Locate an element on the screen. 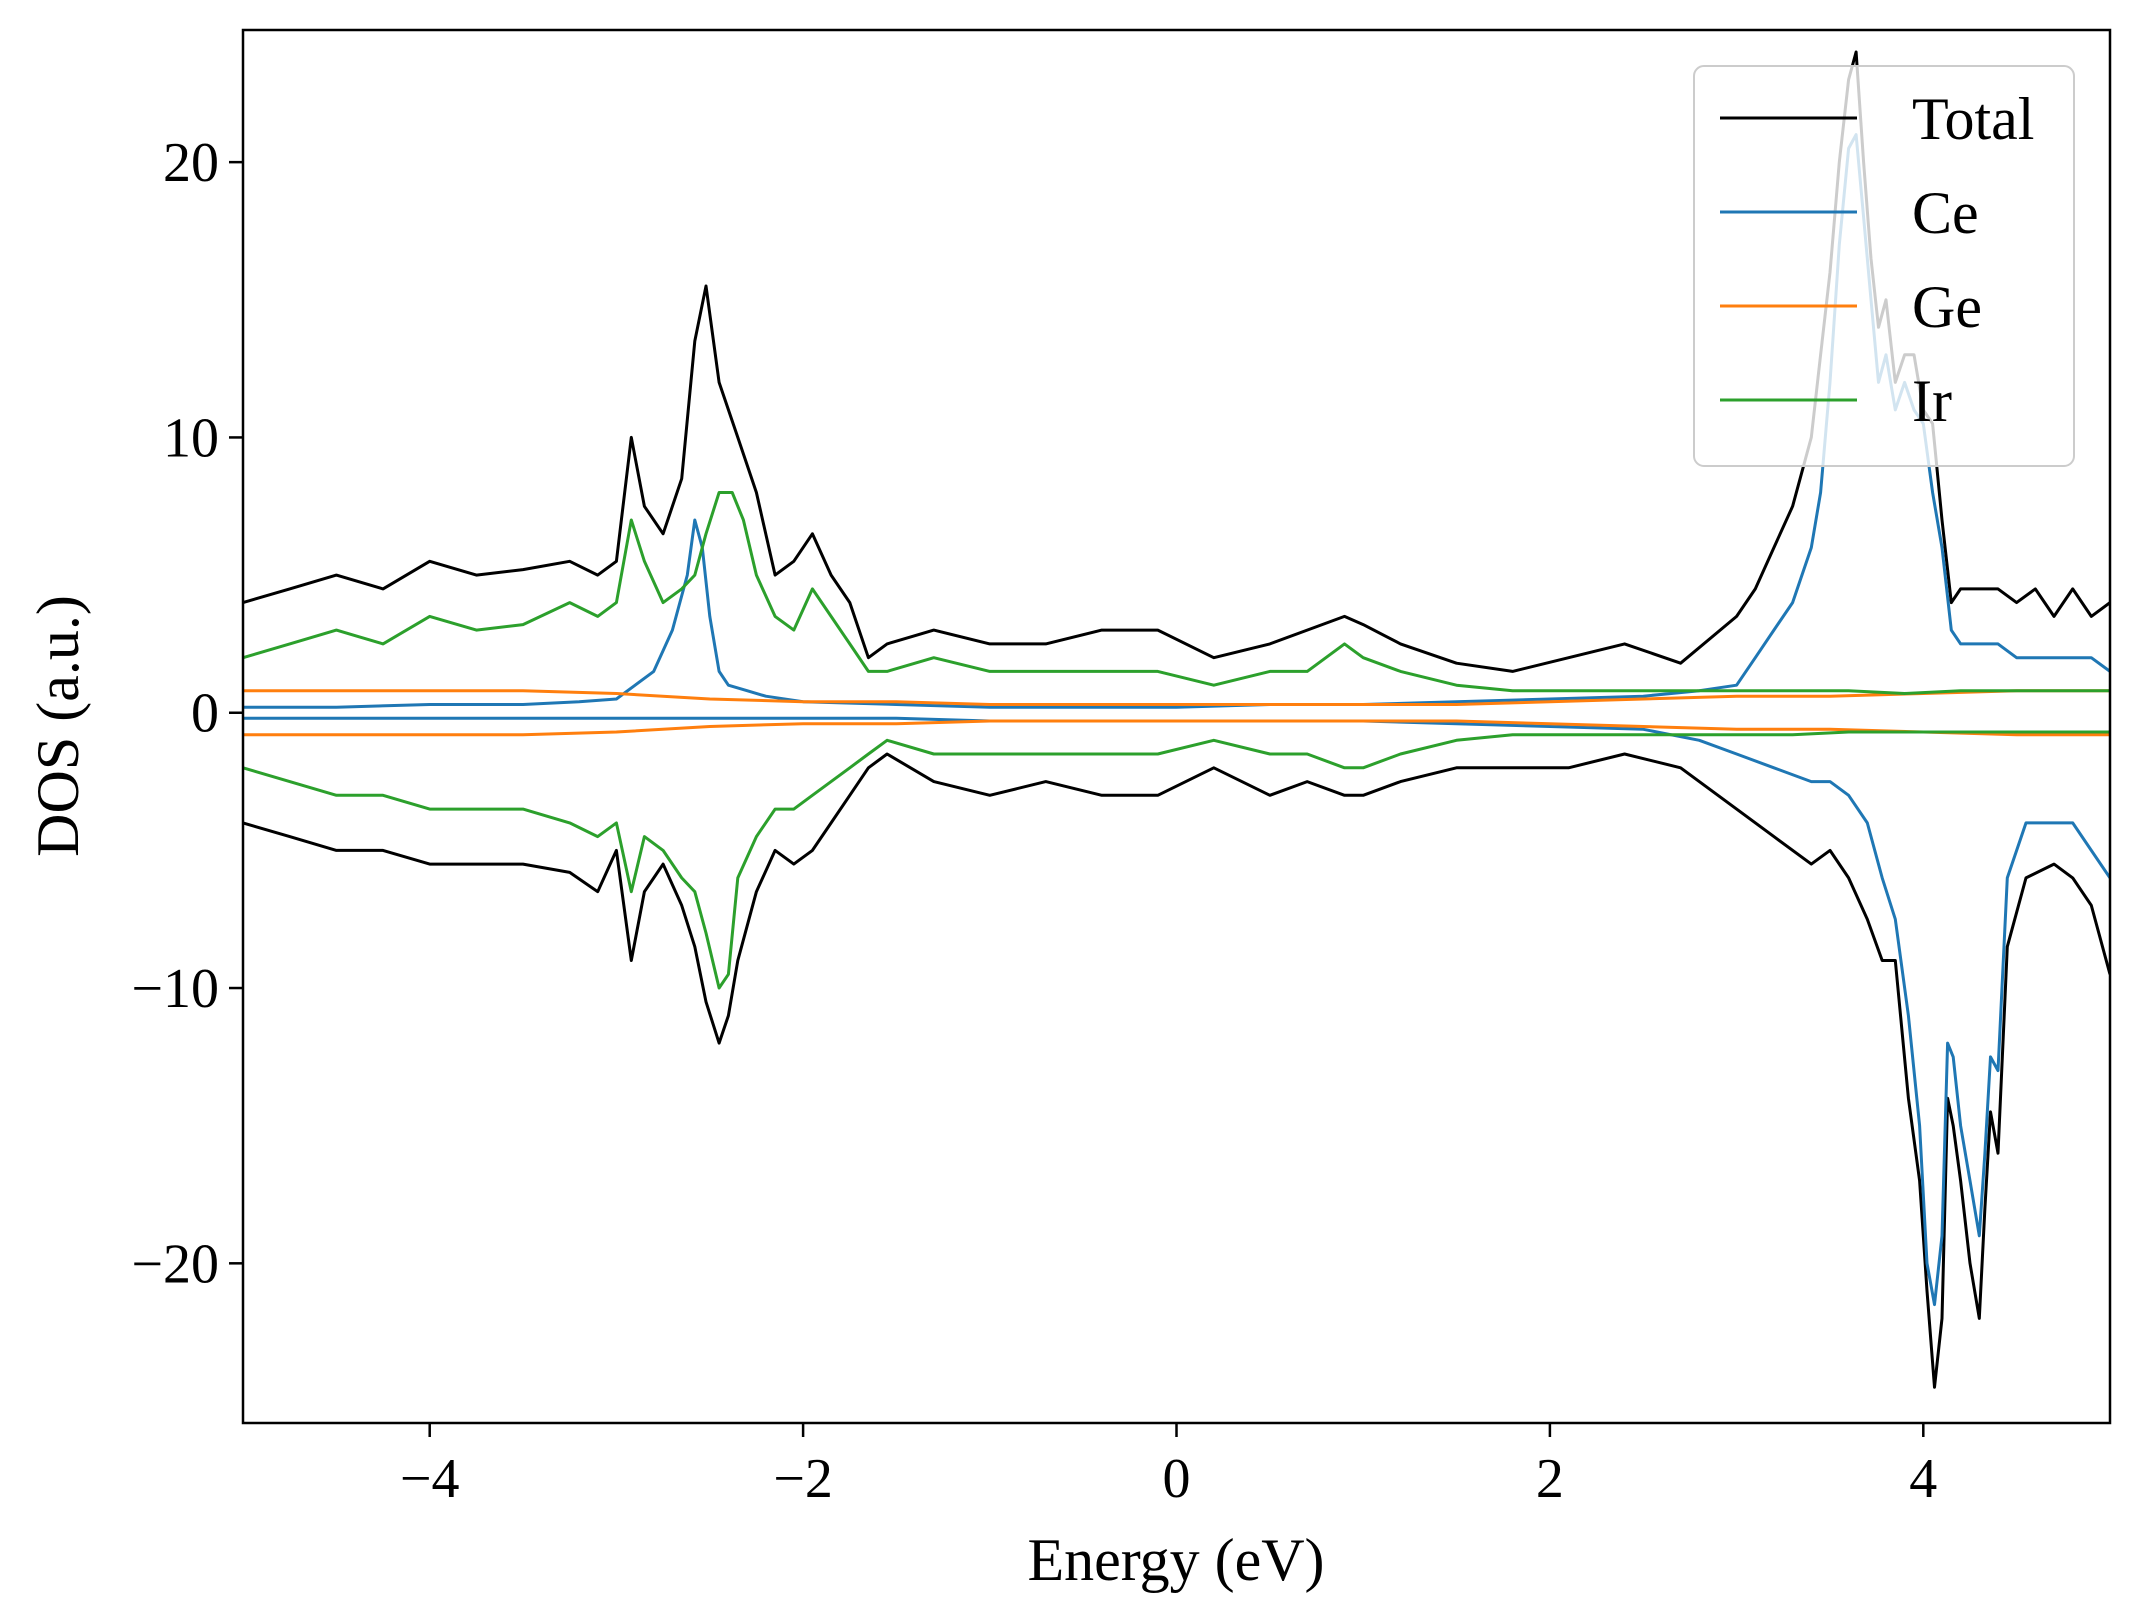 This screenshot has width=2134, height=1617. legend-box is located at coordinates (1884, 266).